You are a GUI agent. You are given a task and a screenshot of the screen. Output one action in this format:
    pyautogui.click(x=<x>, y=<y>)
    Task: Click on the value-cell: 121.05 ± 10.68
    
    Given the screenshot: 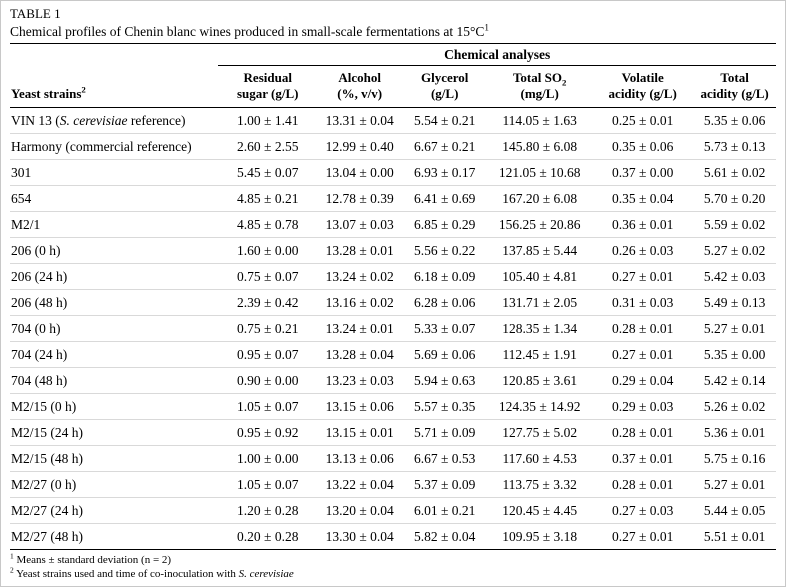 What is the action you would take?
    pyautogui.click(x=540, y=172)
    